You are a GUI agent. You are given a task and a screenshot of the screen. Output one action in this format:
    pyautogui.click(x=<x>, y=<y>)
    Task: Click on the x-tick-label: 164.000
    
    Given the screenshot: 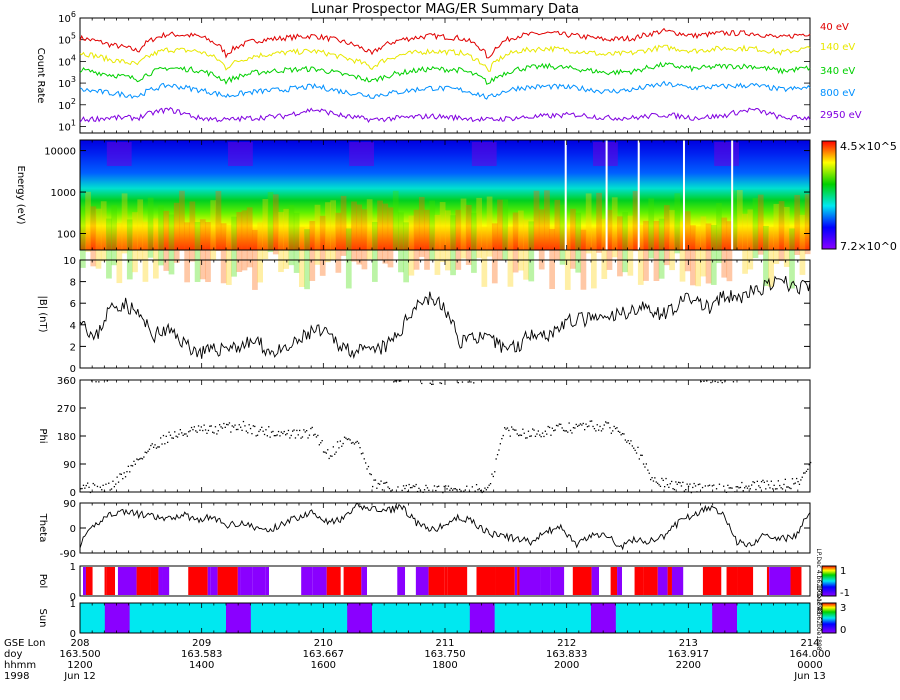 What is the action you would take?
    pyautogui.click(x=809, y=654)
    